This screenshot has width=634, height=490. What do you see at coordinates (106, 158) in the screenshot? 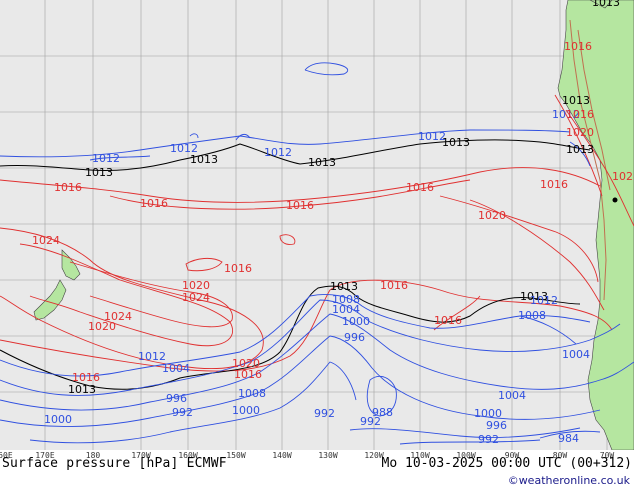
I see `isobar-1012-a: 1012` at bounding box center [106, 158].